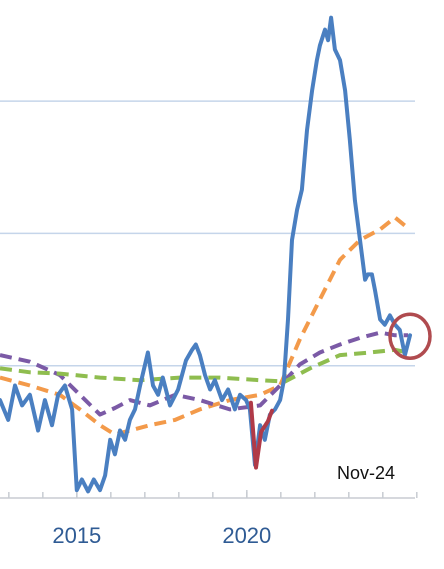 Image resolution: width=444 pixels, height=569 pixels. Describe the element at coordinates (366, 473) in the screenshot. I see `annotation: Nov-24` at that location.